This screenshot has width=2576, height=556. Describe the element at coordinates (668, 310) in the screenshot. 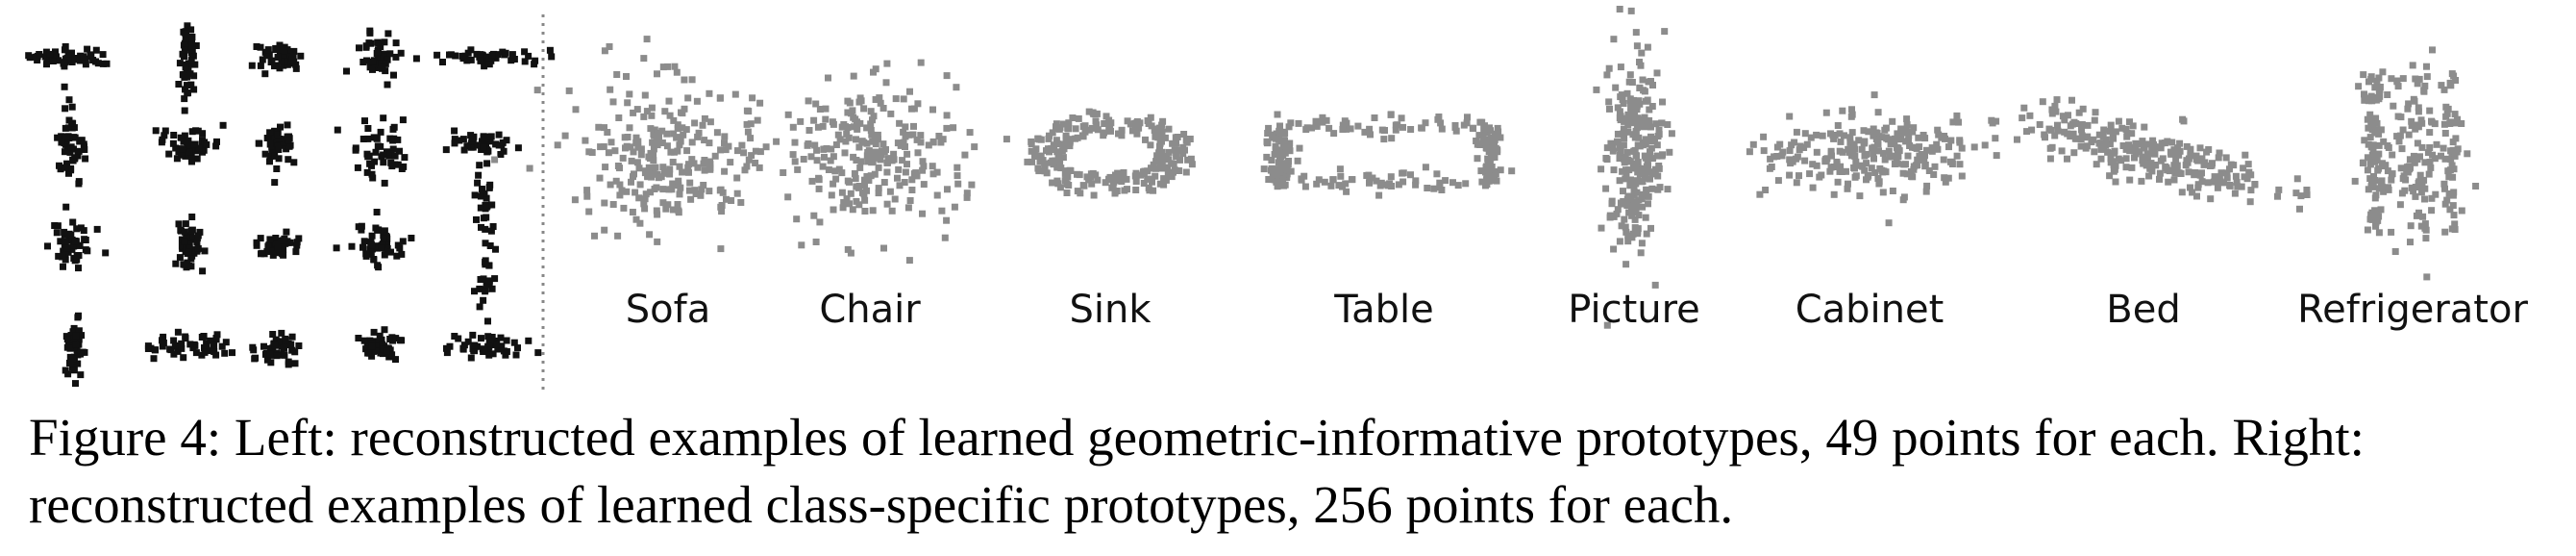

I see `class-label-sofa: Sofa` at that location.